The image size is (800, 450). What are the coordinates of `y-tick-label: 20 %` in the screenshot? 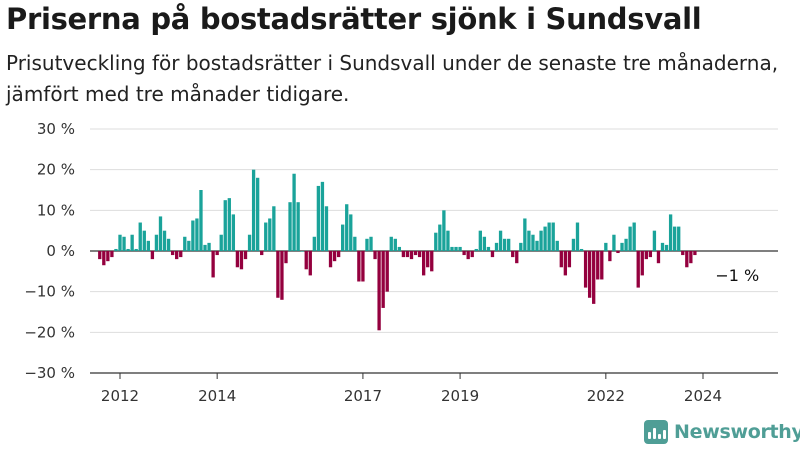 It's located at (56, 170).